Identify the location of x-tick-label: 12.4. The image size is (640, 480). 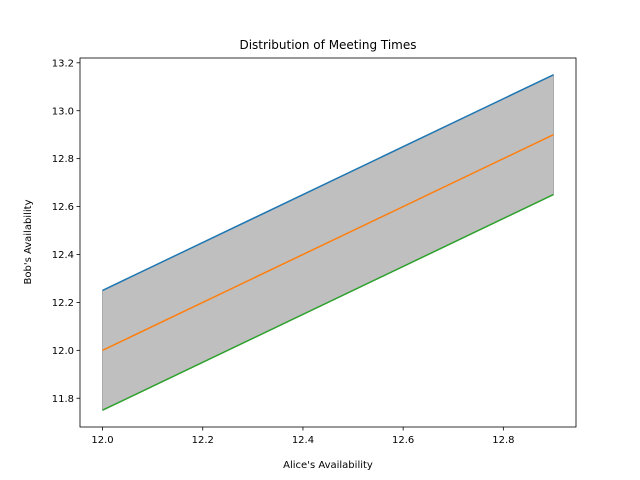
(303, 440).